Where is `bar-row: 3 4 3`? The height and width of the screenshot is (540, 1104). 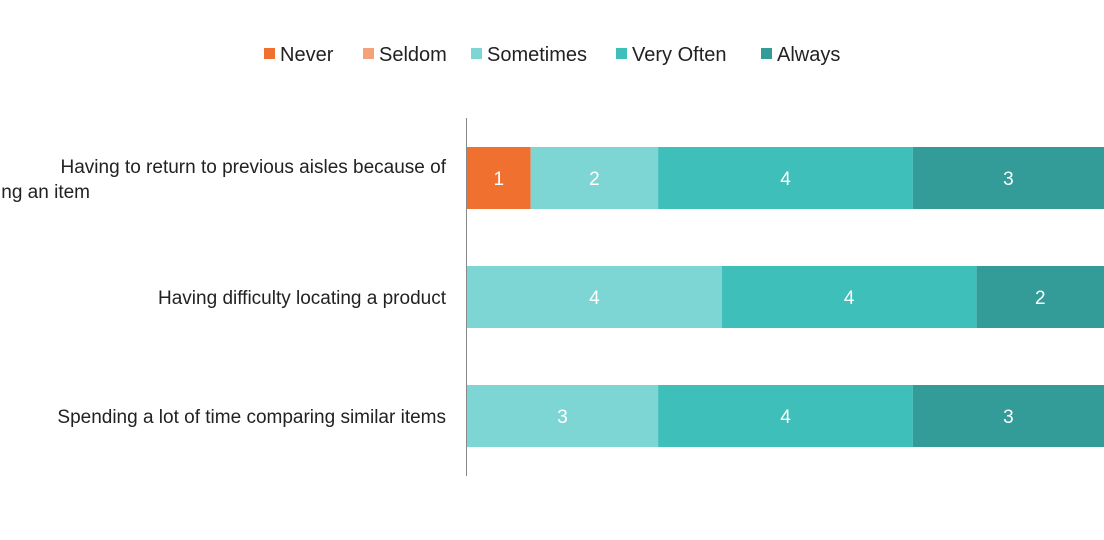 bar-row: 3 4 3 is located at coordinates (785, 416).